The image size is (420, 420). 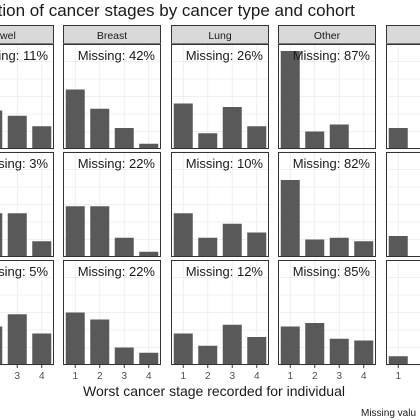 I want to click on missing-label: Missing: 10%, so click(x=225, y=163).